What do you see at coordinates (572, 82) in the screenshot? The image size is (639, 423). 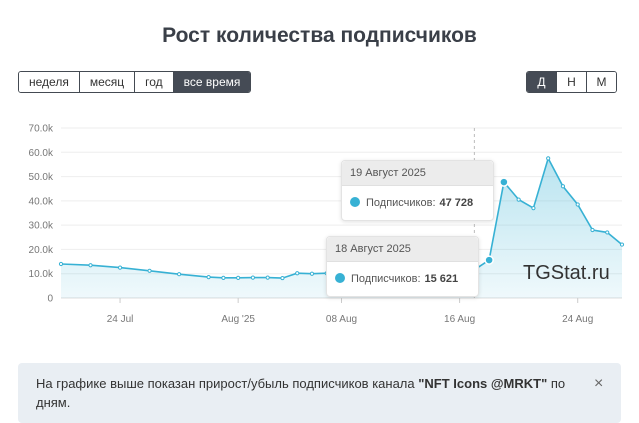 I see `group-tab-1: Н` at bounding box center [572, 82].